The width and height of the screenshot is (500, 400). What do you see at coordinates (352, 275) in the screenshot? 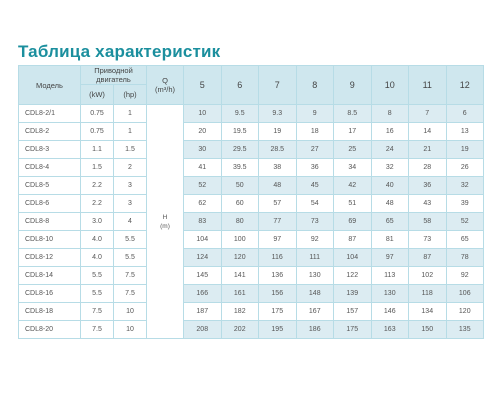
I see `head-value: 122` at bounding box center [352, 275].